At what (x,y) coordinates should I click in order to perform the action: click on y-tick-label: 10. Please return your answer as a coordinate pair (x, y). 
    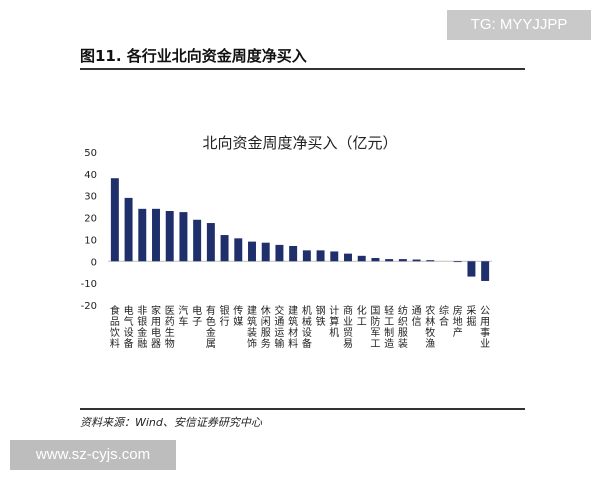
    Looking at the image, I should click on (90, 240).